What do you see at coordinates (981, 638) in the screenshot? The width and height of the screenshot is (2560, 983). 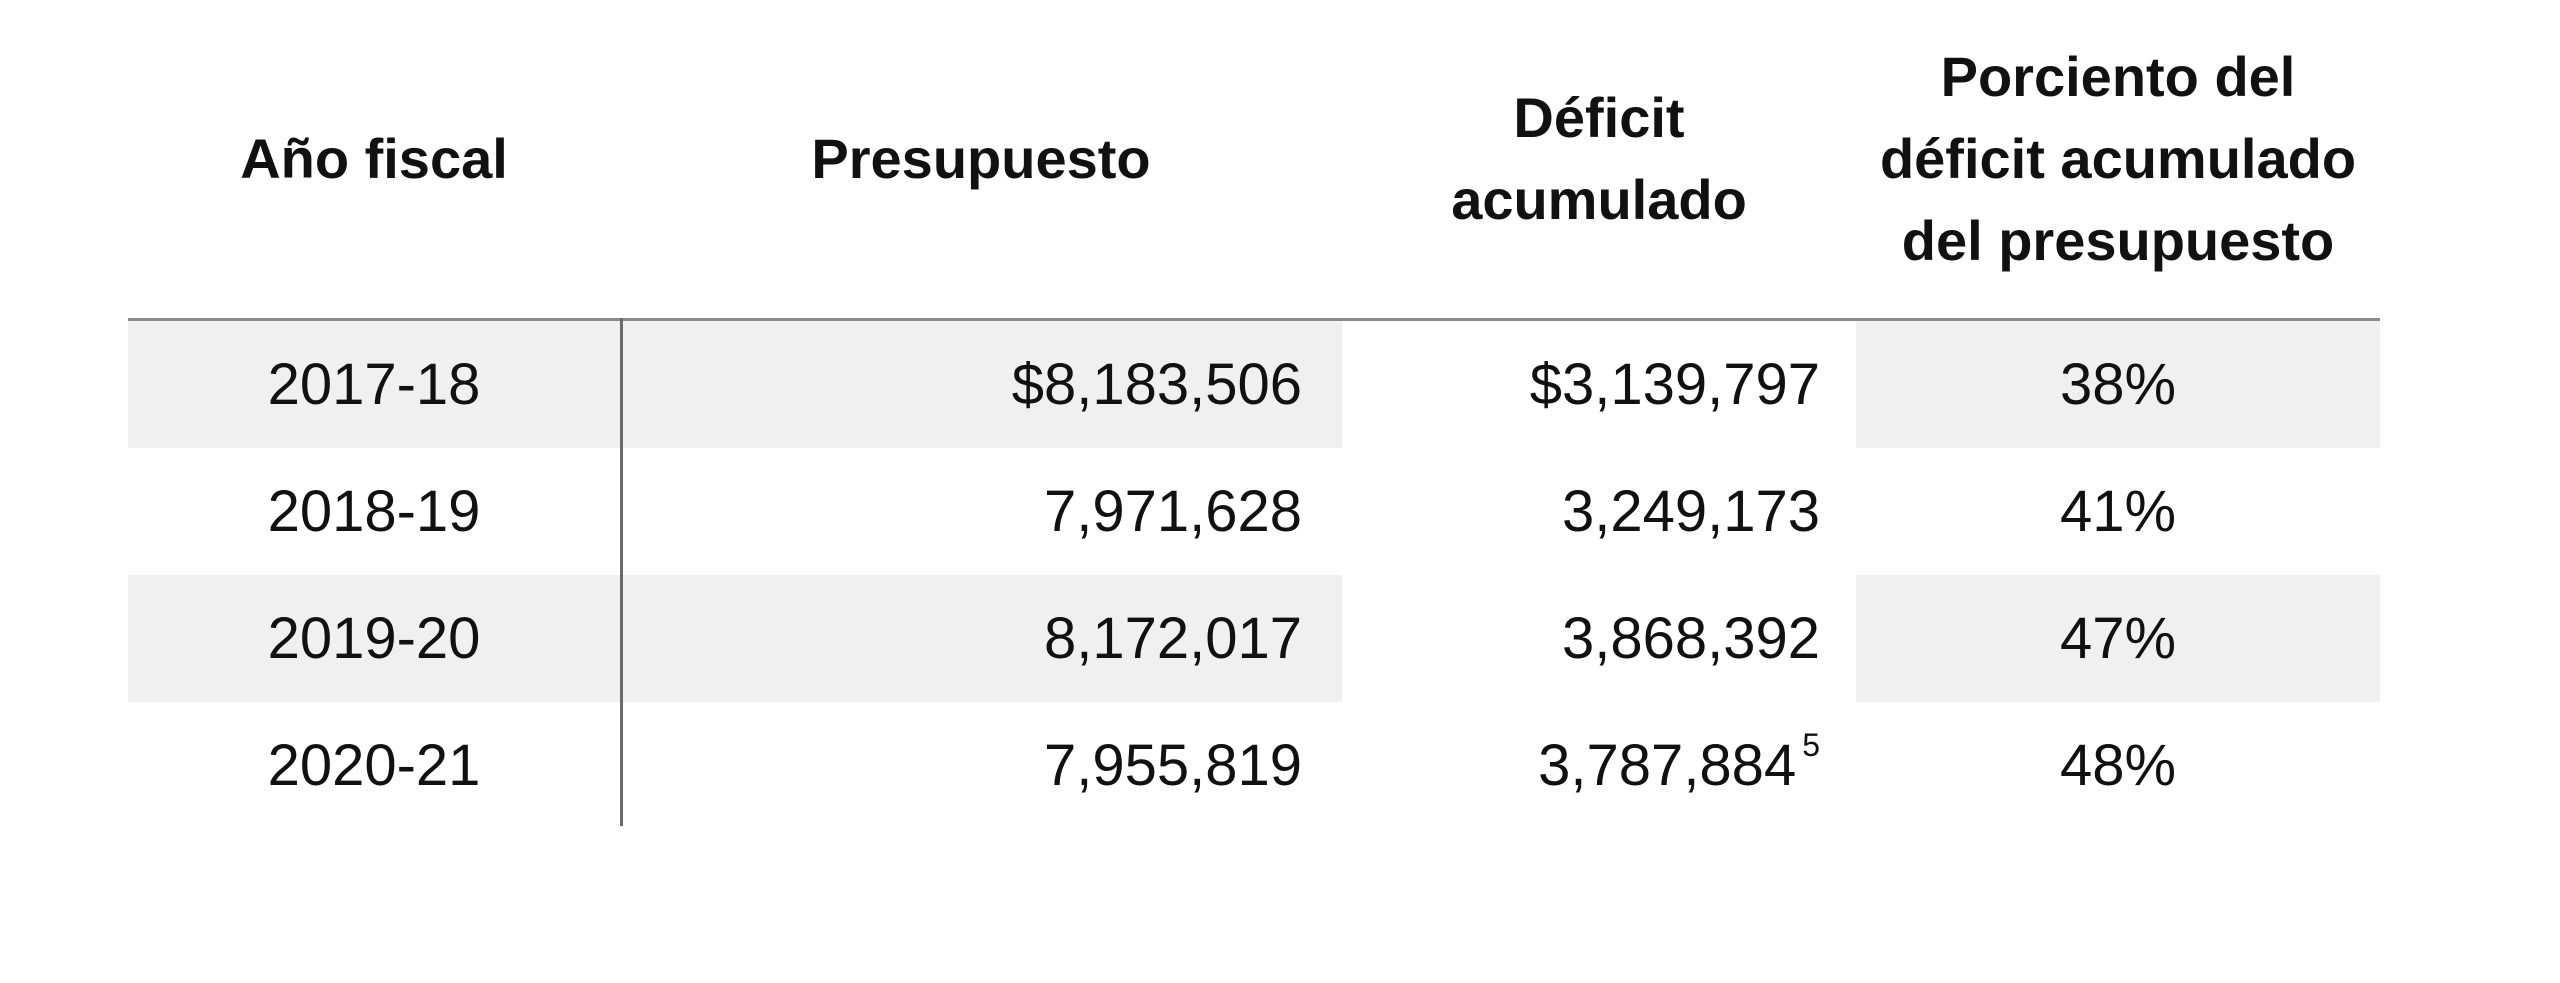 I see `cell-budget: 8,172,017` at bounding box center [981, 638].